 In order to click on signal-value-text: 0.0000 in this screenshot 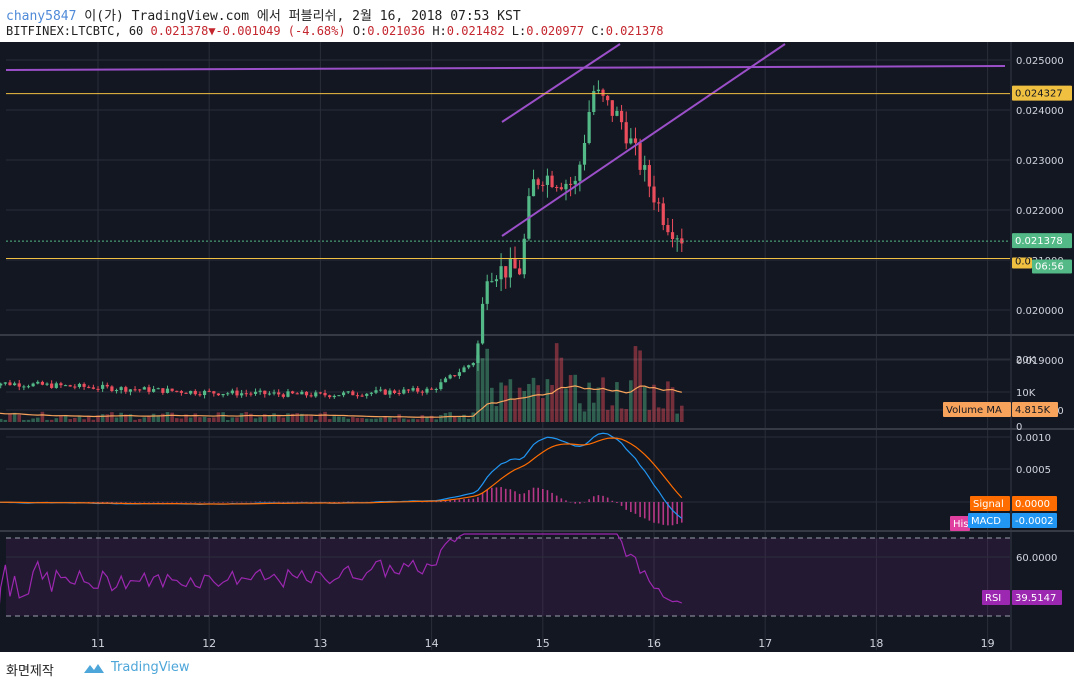, I will do `click(1032, 504)`.